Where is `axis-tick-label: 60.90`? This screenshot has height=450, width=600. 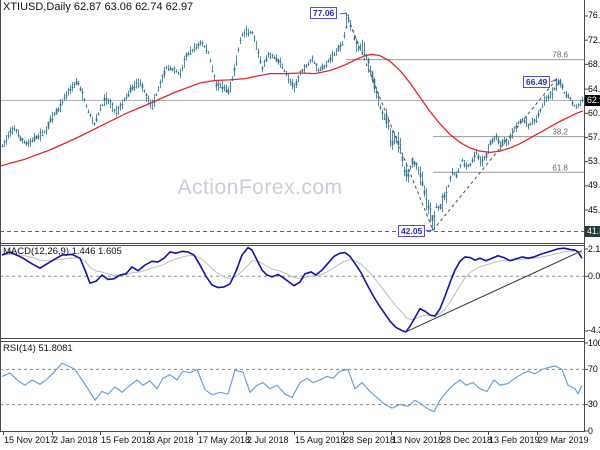
axis-tick-label: 60.90 is located at coordinates (594, 112).